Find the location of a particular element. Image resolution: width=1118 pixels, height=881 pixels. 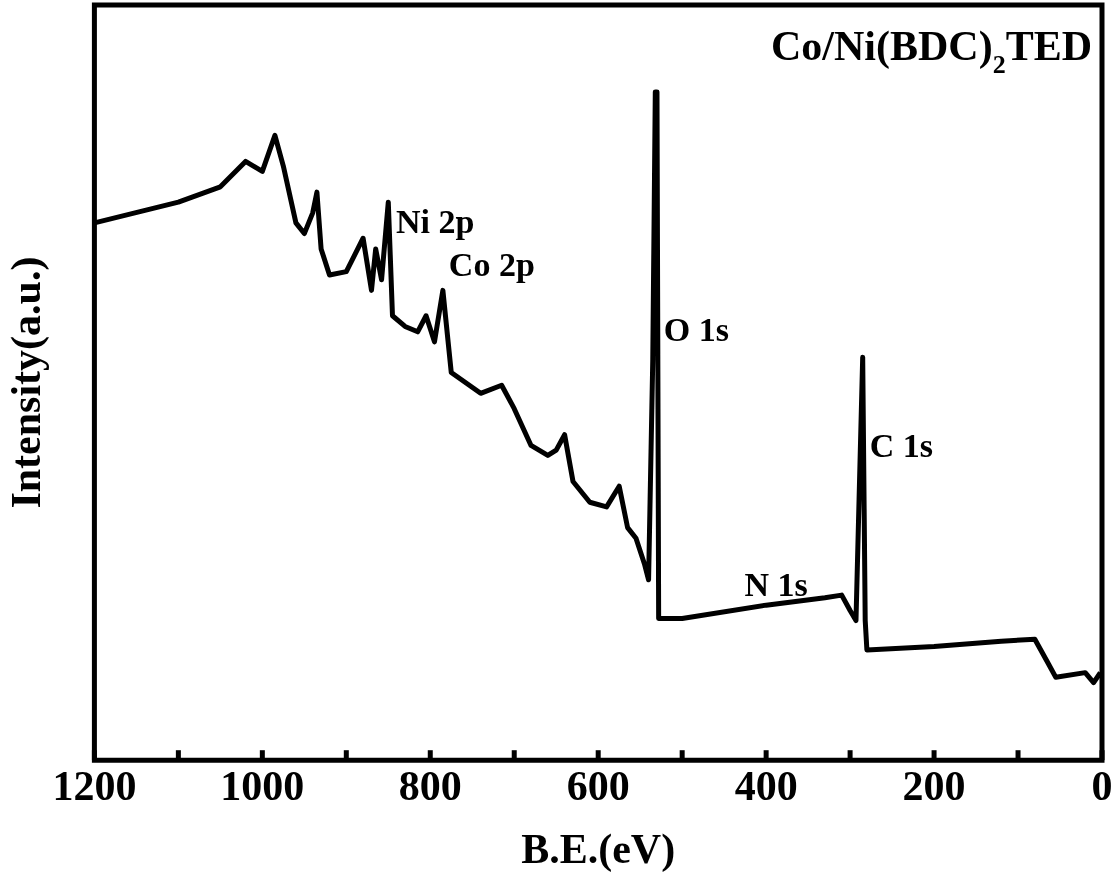

annotation: C 1s is located at coordinates (901, 446).